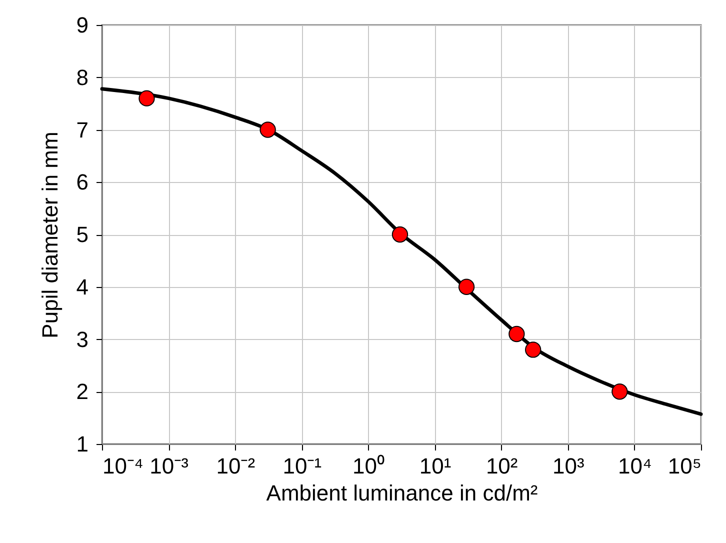  I want to click on y-tick-label: 1, so click(82, 444).